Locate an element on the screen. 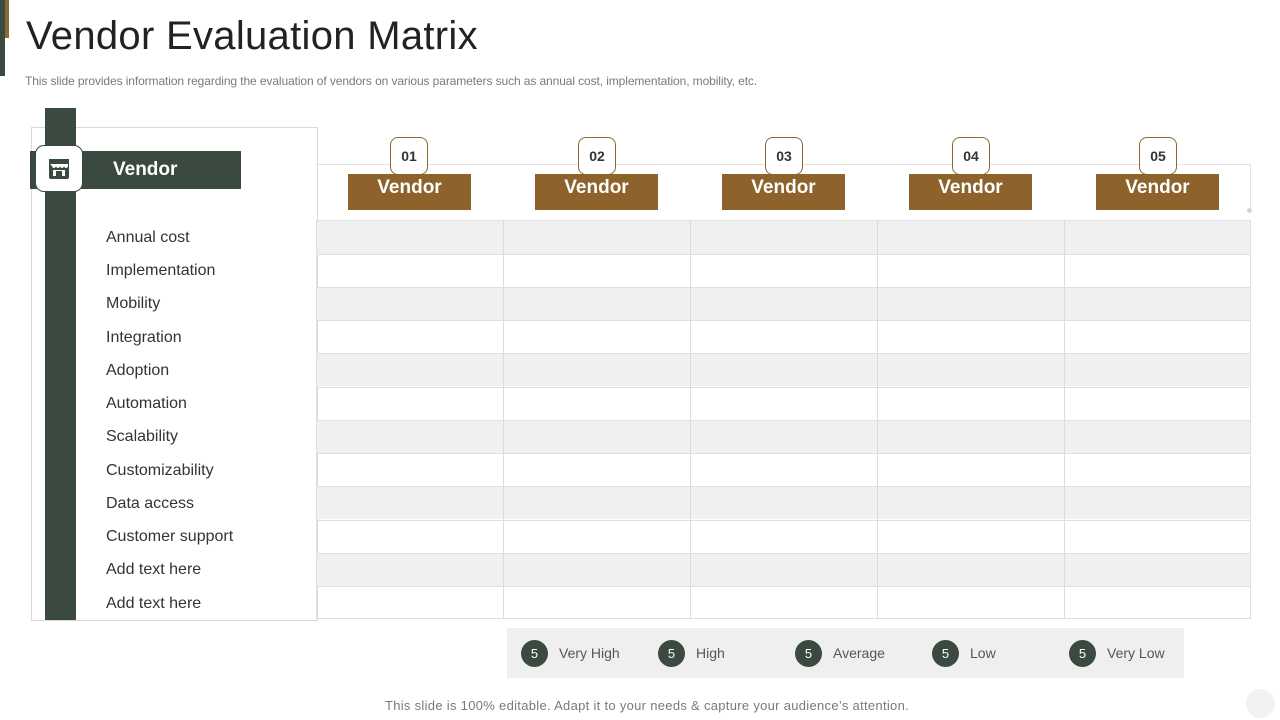  legend-item-very-low: 5 Very Low is located at coordinates (1117, 653).